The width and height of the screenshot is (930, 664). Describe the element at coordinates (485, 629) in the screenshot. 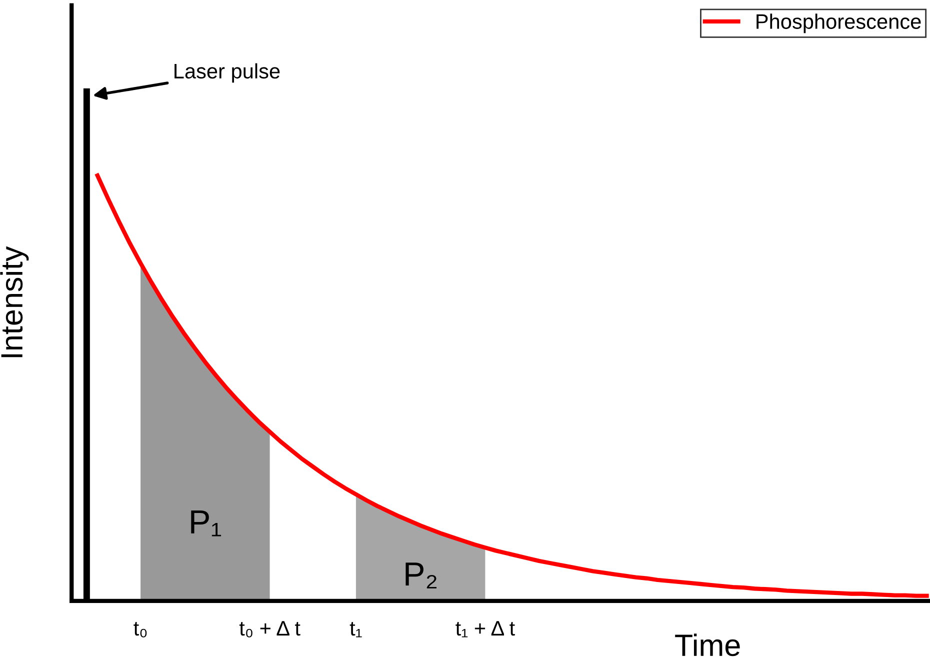

I see `x-tick-label: t₁ + Δ t` at that location.